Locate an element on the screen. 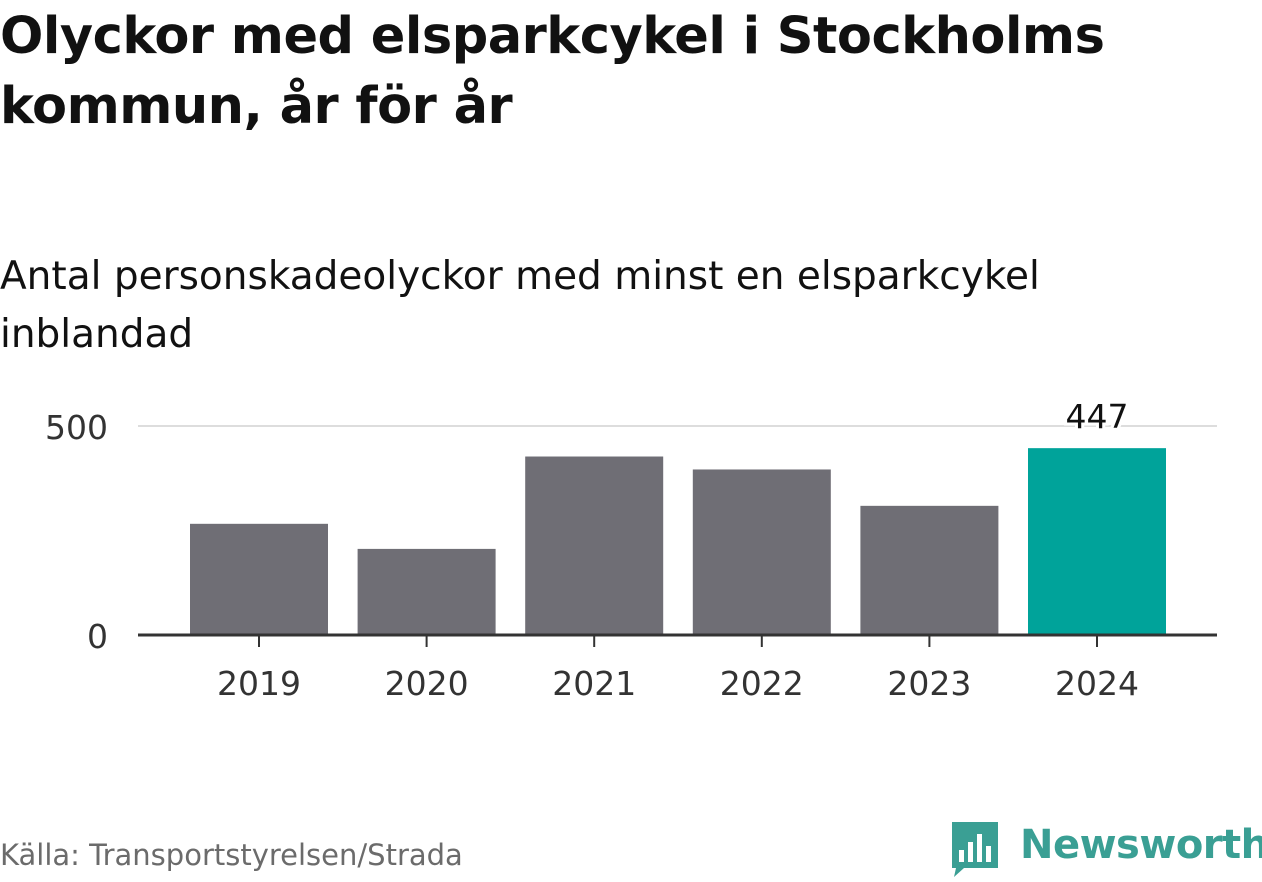 This screenshot has width=1262, height=882. y-tick-label: 0 is located at coordinates (97, 636).